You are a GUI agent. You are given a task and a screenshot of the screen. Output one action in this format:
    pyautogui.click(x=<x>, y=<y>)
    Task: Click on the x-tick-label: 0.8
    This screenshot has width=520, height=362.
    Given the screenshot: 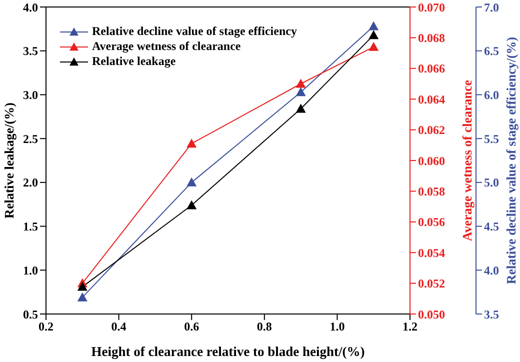 What is the action you would take?
    pyautogui.click(x=264, y=327)
    